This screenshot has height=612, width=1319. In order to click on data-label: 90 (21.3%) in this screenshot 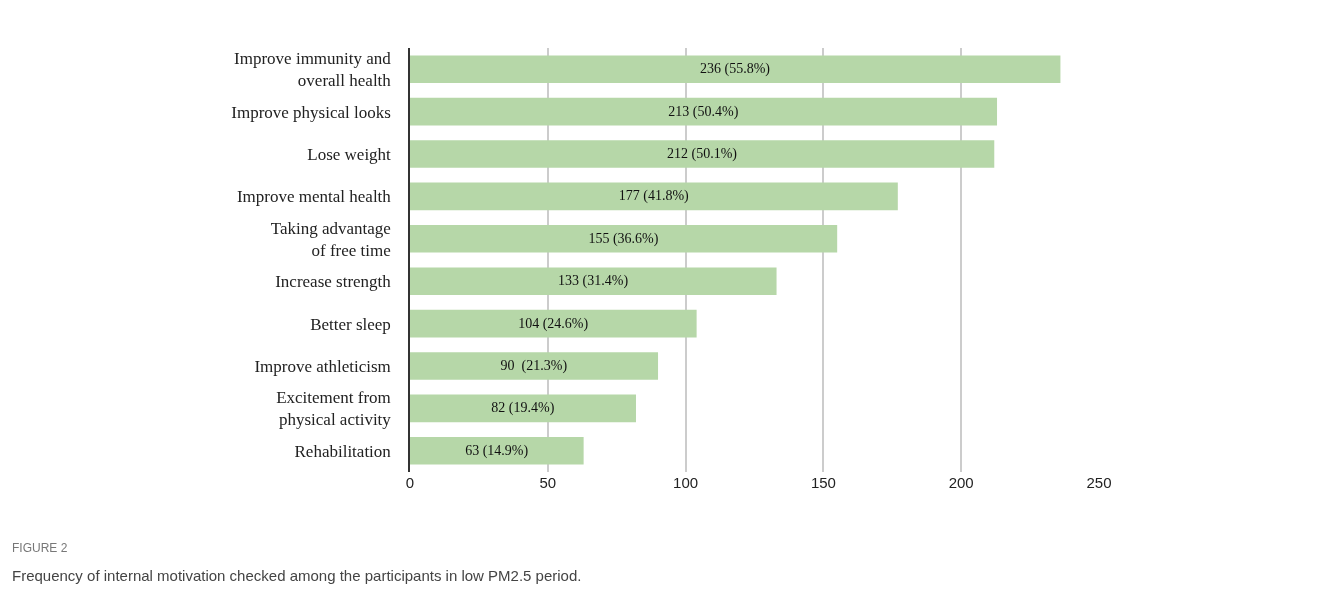, I will do `click(534, 366)`.